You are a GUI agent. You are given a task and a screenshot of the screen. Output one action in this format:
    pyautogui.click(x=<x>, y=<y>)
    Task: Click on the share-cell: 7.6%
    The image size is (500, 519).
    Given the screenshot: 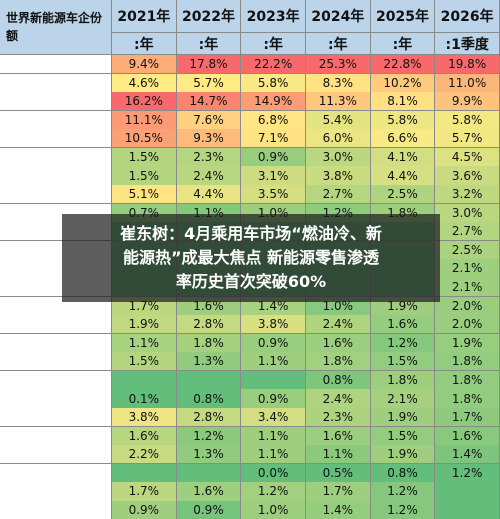 What is the action you would take?
    pyautogui.click(x=209, y=120)
    